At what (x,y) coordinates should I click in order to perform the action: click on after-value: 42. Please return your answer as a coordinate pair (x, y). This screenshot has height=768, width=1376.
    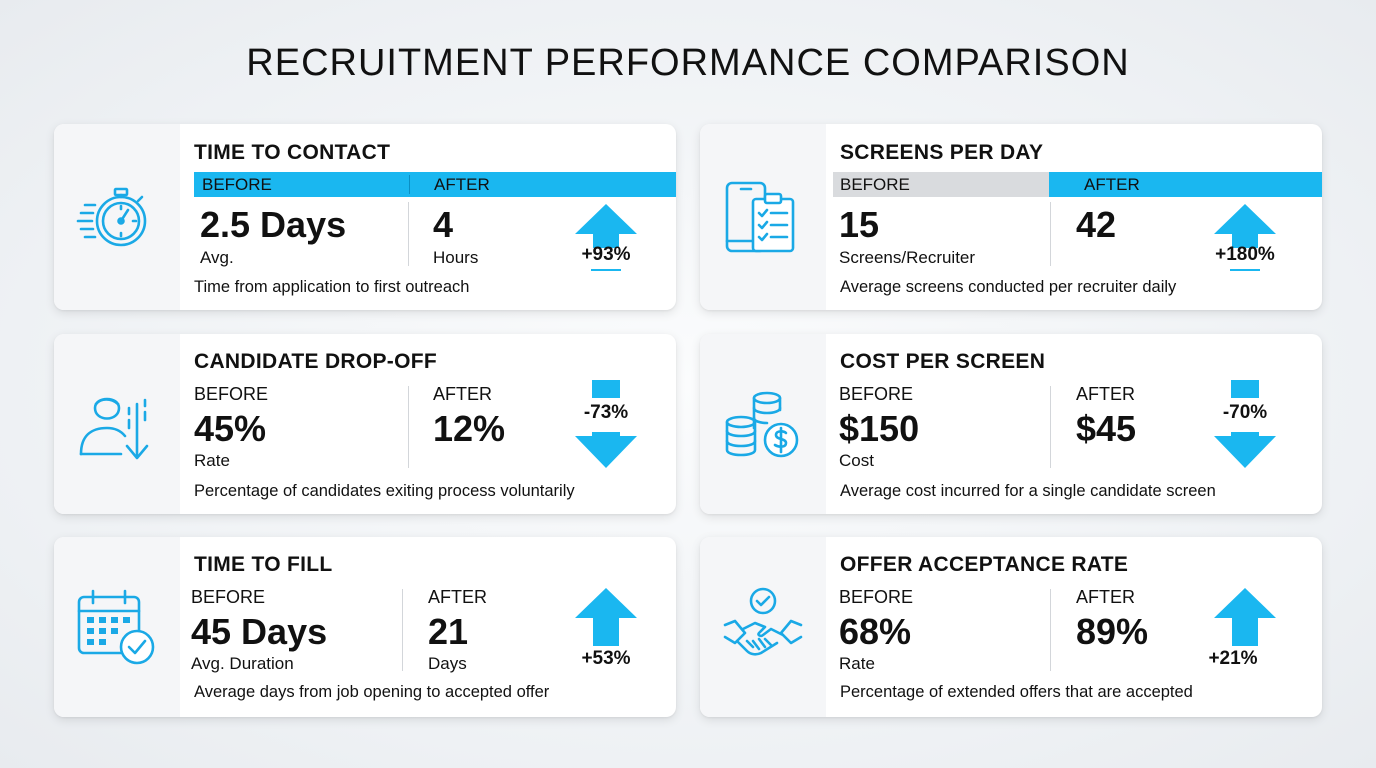
    Looking at the image, I should click on (1096, 224).